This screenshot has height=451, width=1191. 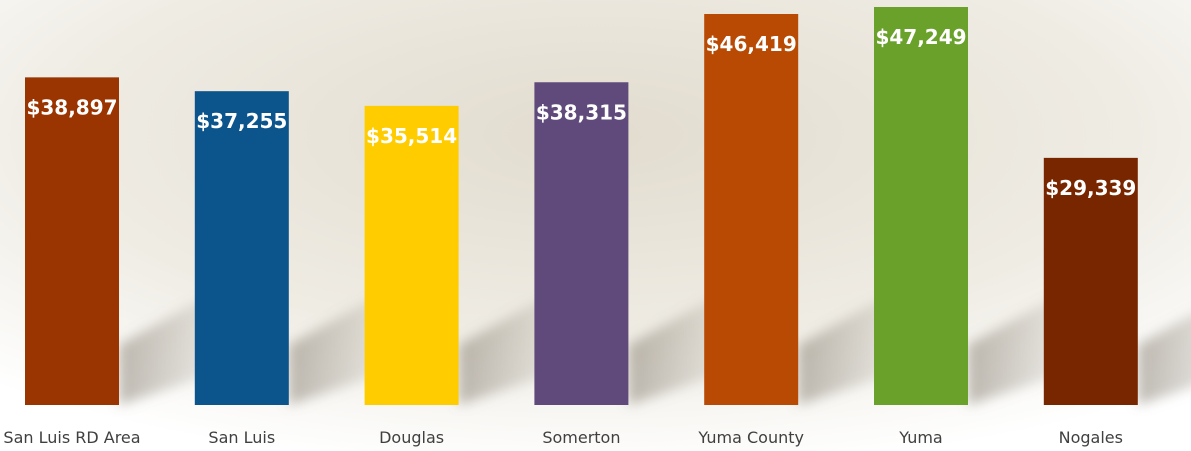 What do you see at coordinates (751, 44) in the screenshot?
I see `data-label: $46,419` at bounding box center [751, 44].